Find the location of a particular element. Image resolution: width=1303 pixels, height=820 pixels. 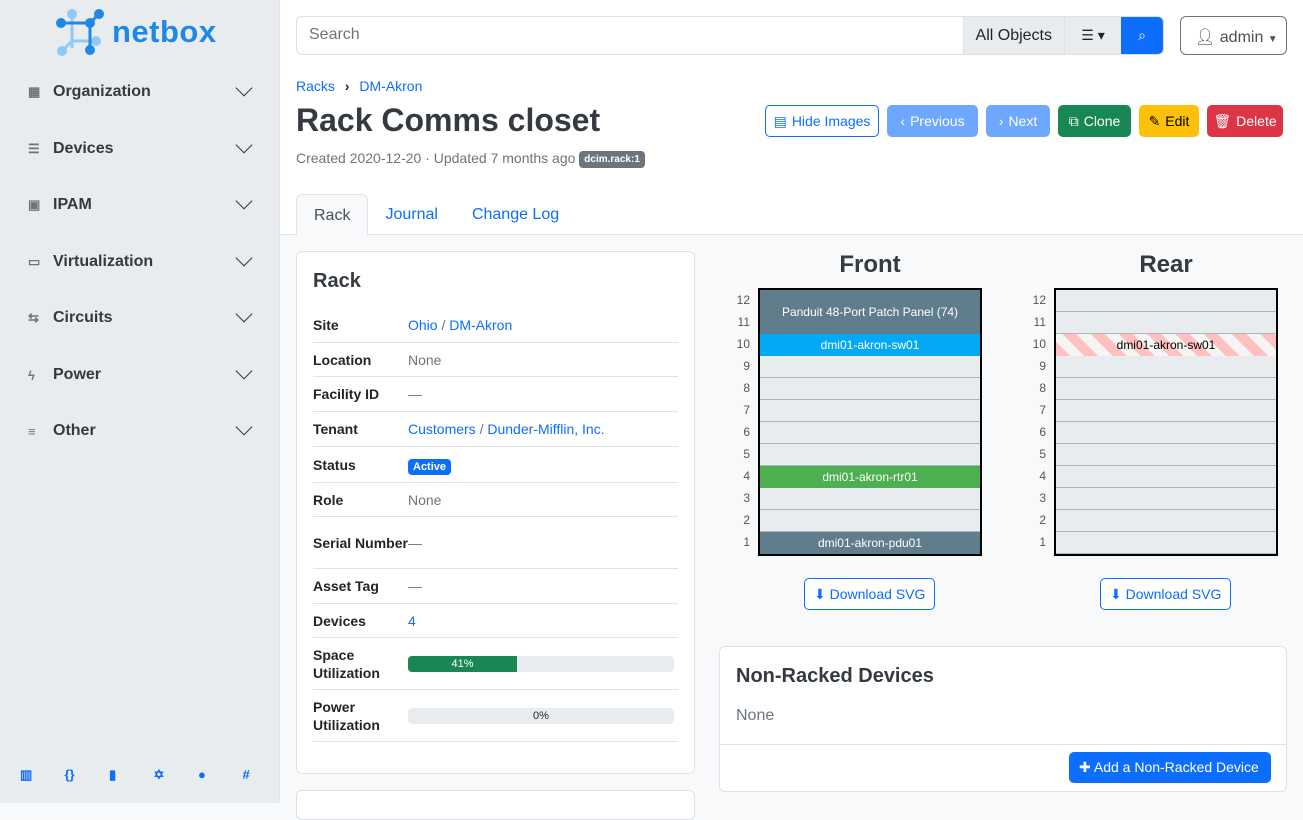

utilization-bar: 41% is located at coordinates (541, 663).